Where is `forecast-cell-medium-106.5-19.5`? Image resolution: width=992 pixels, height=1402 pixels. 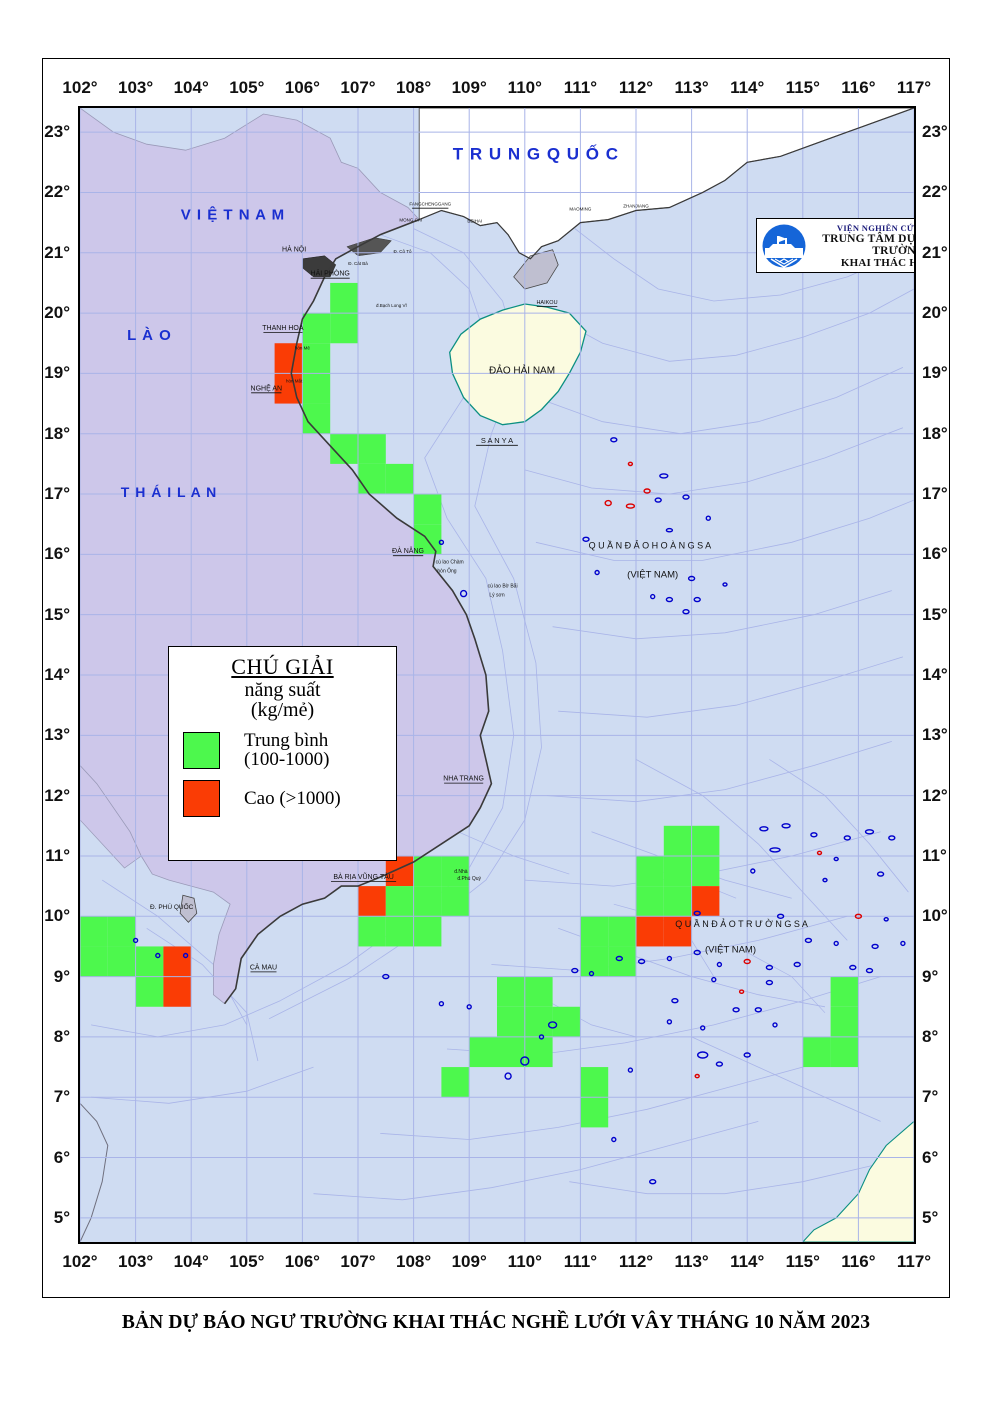 forecast-cell-medium-106.5-19.5 is located at coordinates (344, 328).